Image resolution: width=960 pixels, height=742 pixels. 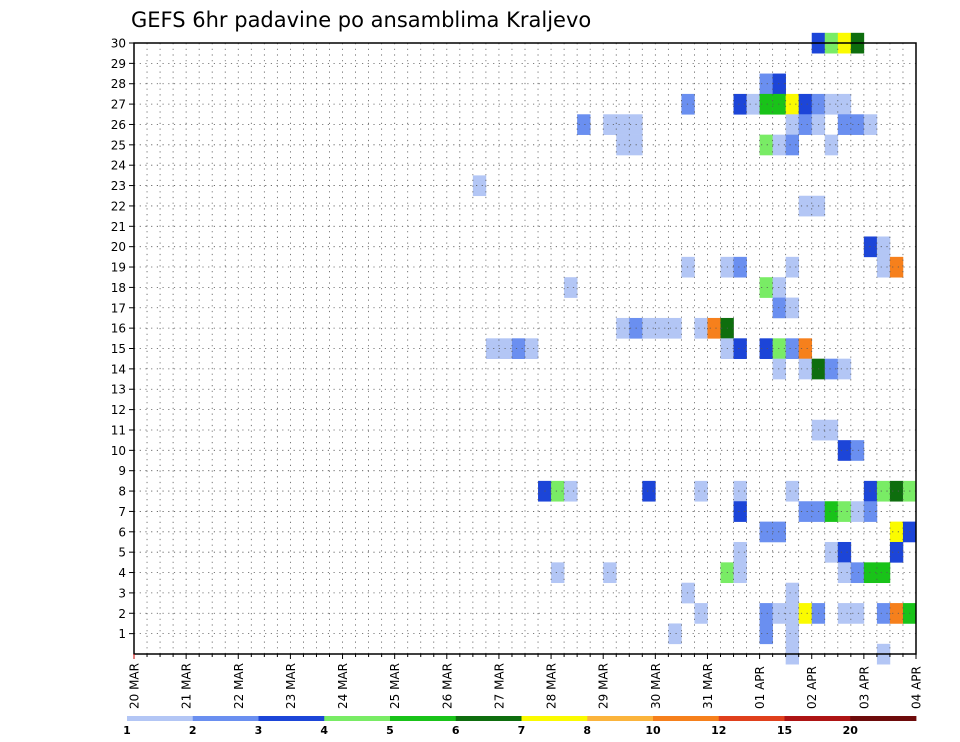 What do you see at coordinates (653, 730) in the screenshot?
I see `colorbar-label: 10` at bounding box center [653, 730].